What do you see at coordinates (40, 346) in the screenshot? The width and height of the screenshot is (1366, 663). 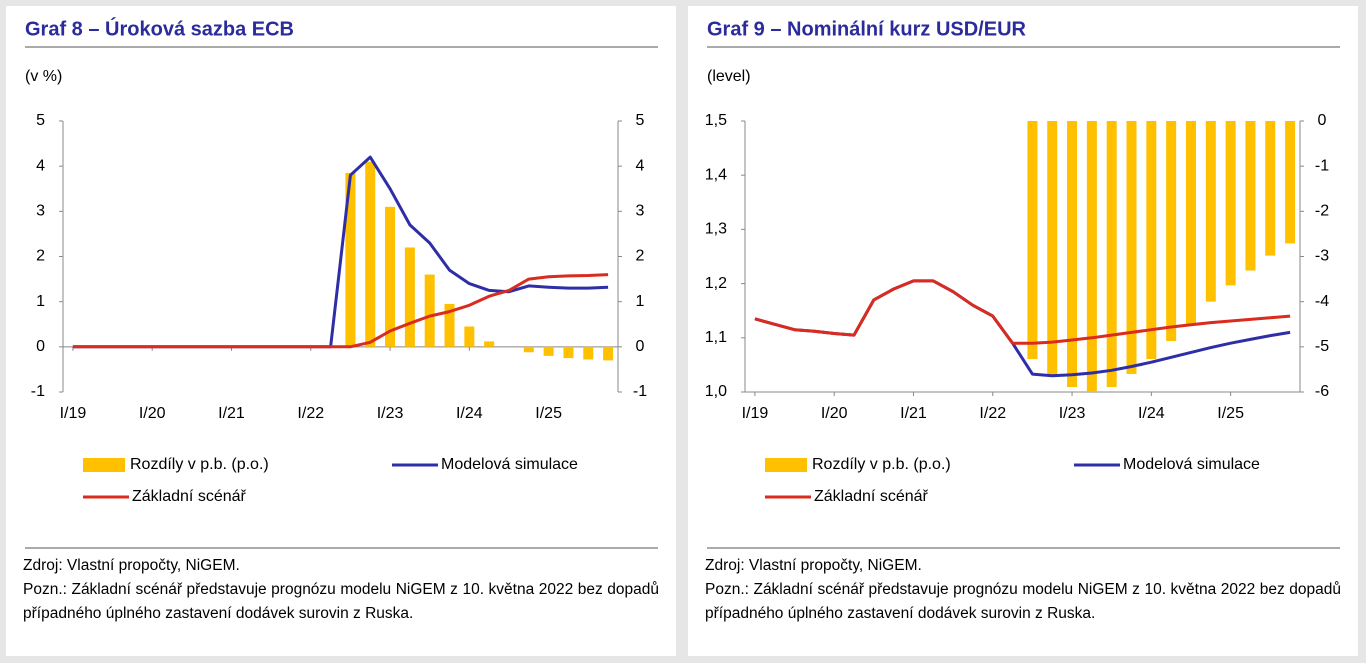 I see `y-tick-label: 0` at bounding box center [40, 346].